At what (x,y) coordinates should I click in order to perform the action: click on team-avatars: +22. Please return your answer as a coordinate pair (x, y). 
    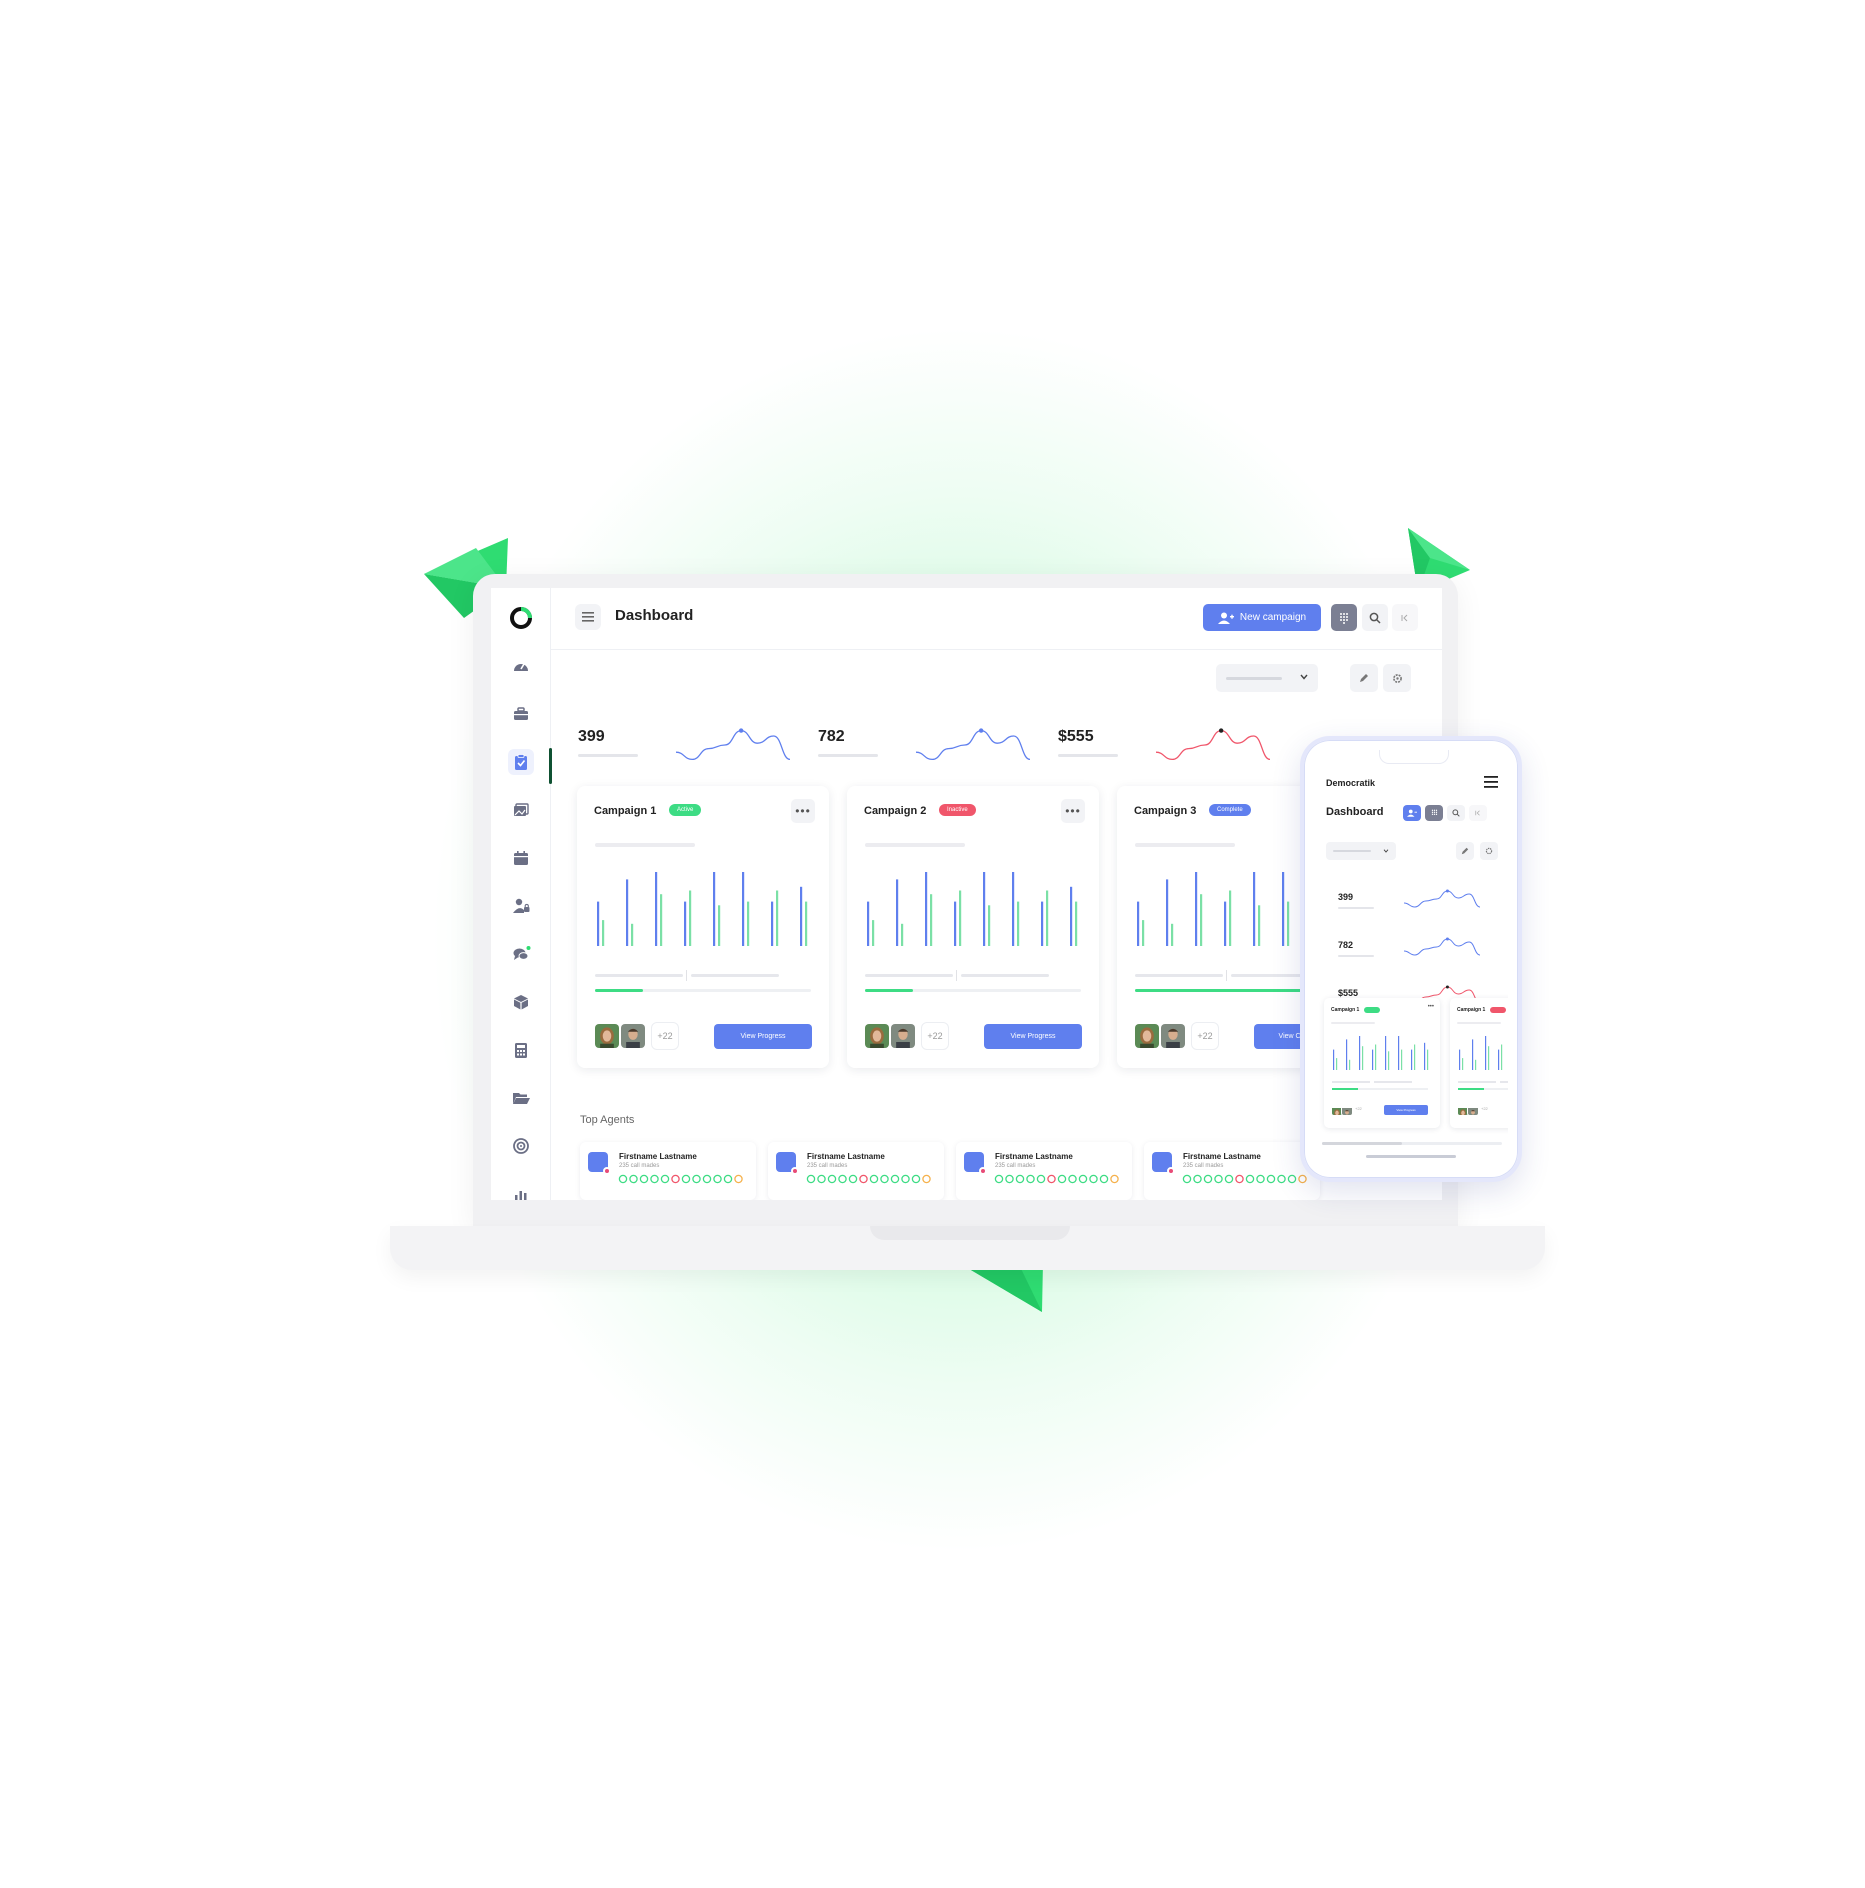
    Looking at the image, I should click on (1183, 1036).